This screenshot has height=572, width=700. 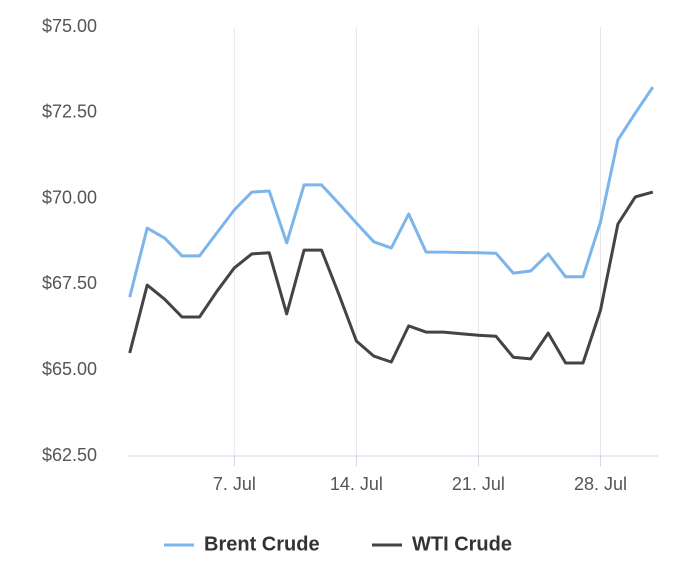 I want to click on legend-label: WTI Crude, so click(x=462, y=544).